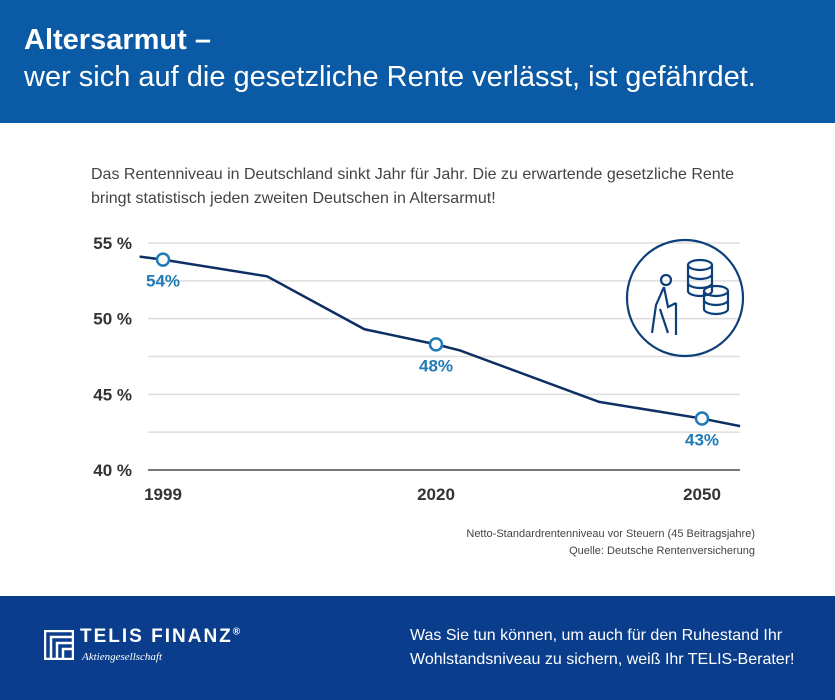  Describe the element at coordinates (161, 636) in the screenshot. I see `brand-name: TELIS FINANZ®` at that location.